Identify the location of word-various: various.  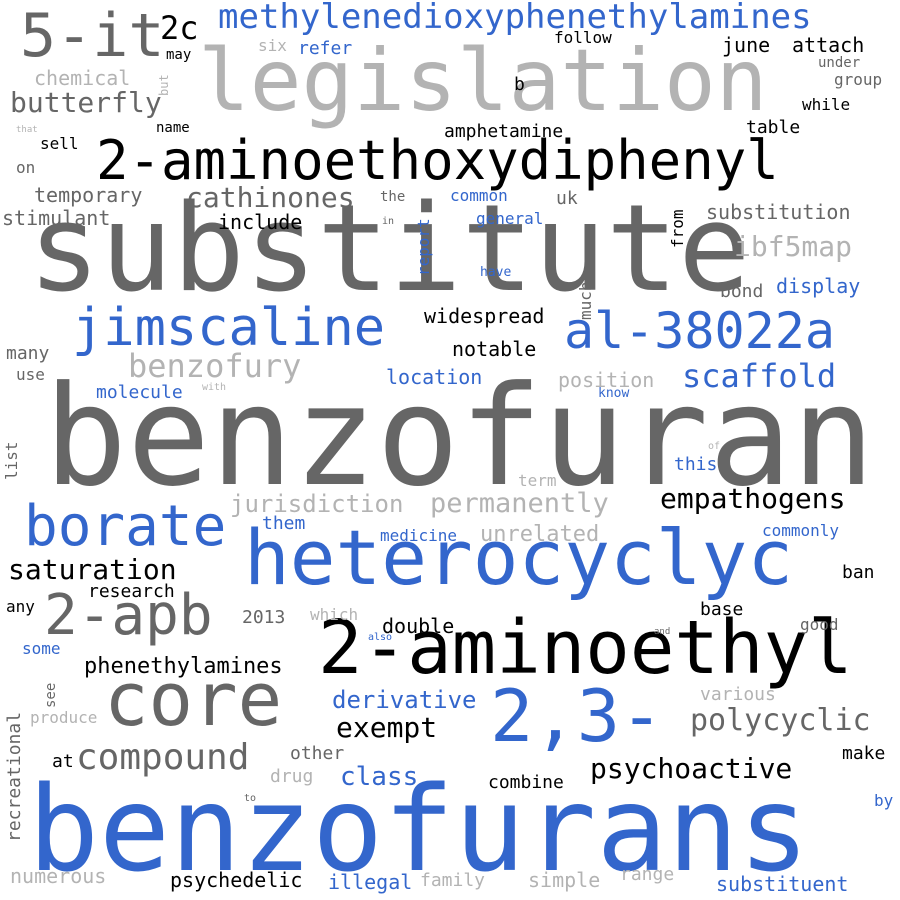
(738, 694).